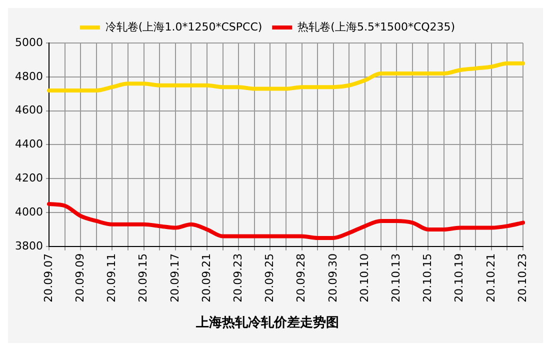  I want to click on x-tick-label: 20.09.25, so click(269, 277).